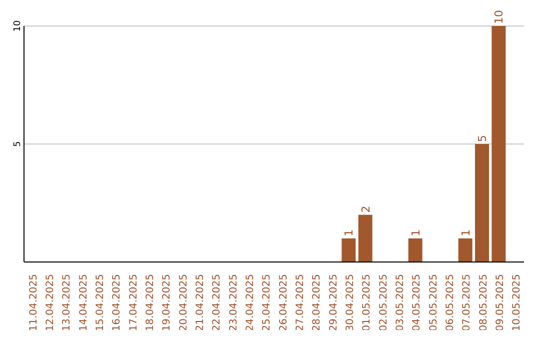  What do you see at coordinates (499, 17) in the screenshot?
I see `data-label: 10` at bounding box center [499, 17].